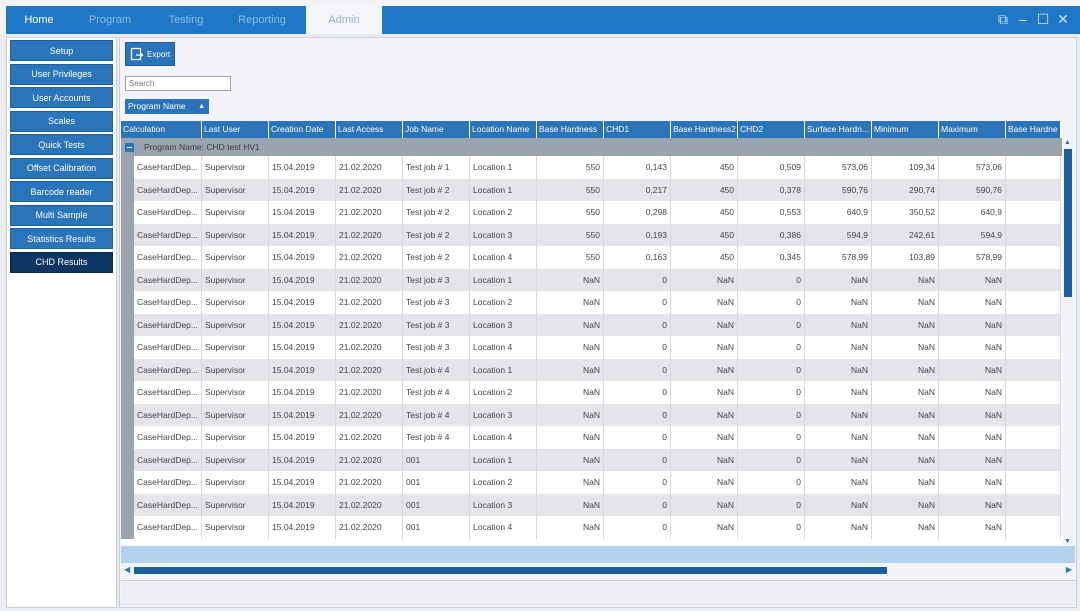 Image resolution: width=1080 pixels, height=611 pixels. Describe the element at coordinates (637, 129) in the screenshot. I see `column-header: CHD1` at that location.